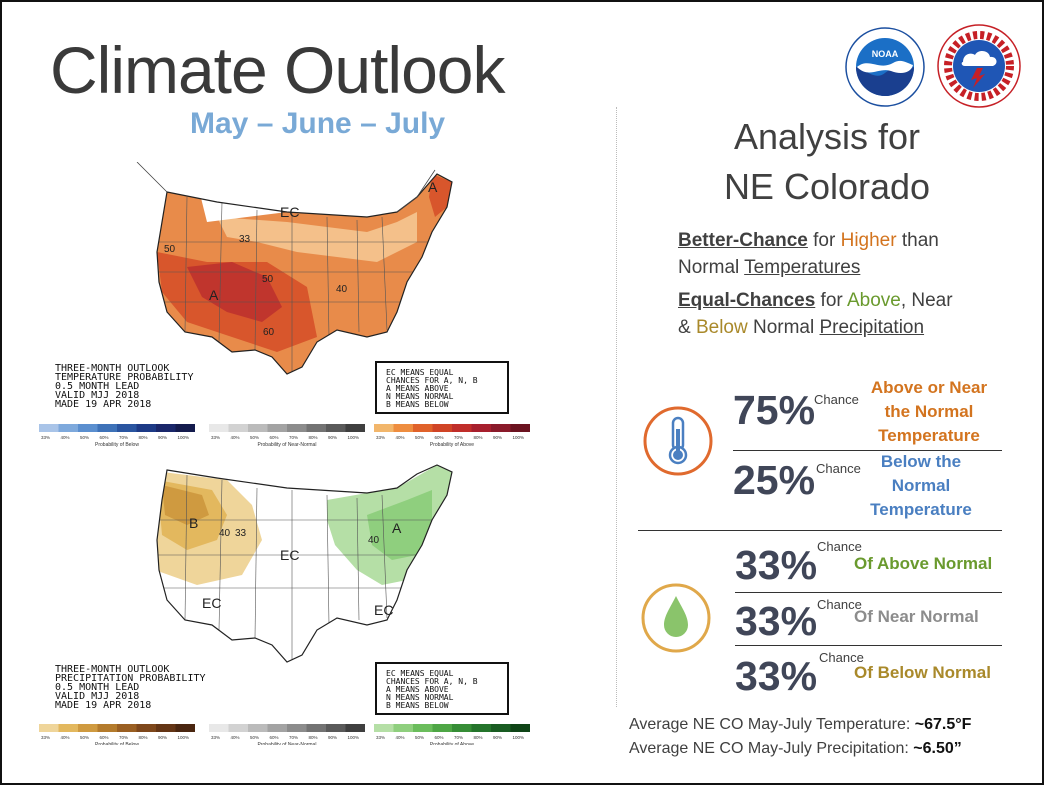 This screenshot has height=785, width=1044. What do you see at coordinates (432, 380) in the screenshot?
I see `temp-key-line: CHANCES FOR A, N, B` at bounding box center [432, 380].